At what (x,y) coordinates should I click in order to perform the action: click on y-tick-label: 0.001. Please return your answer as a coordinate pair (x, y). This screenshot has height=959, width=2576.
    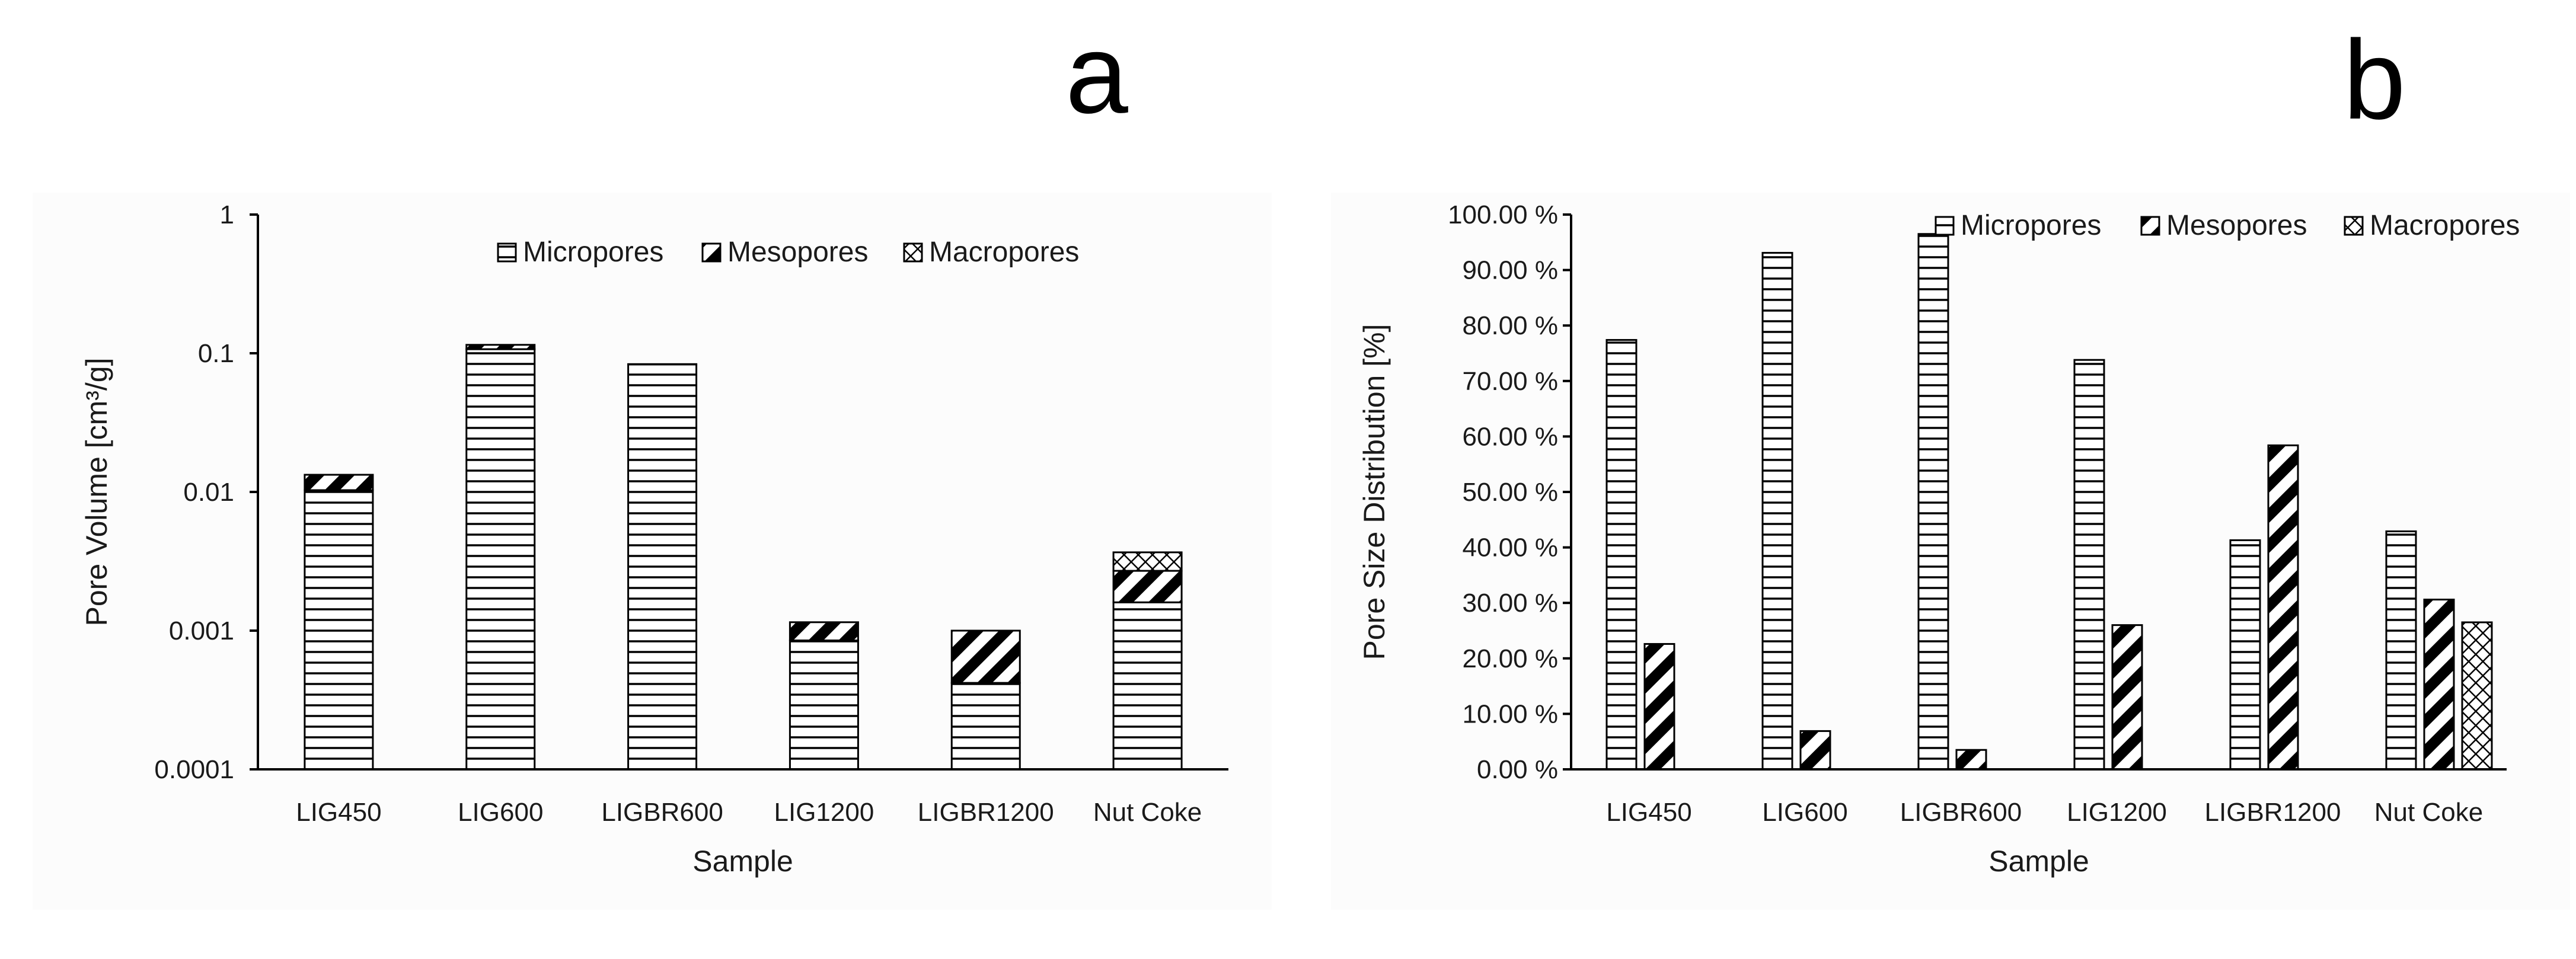
    Looking at the image, I should click on (201, 630).